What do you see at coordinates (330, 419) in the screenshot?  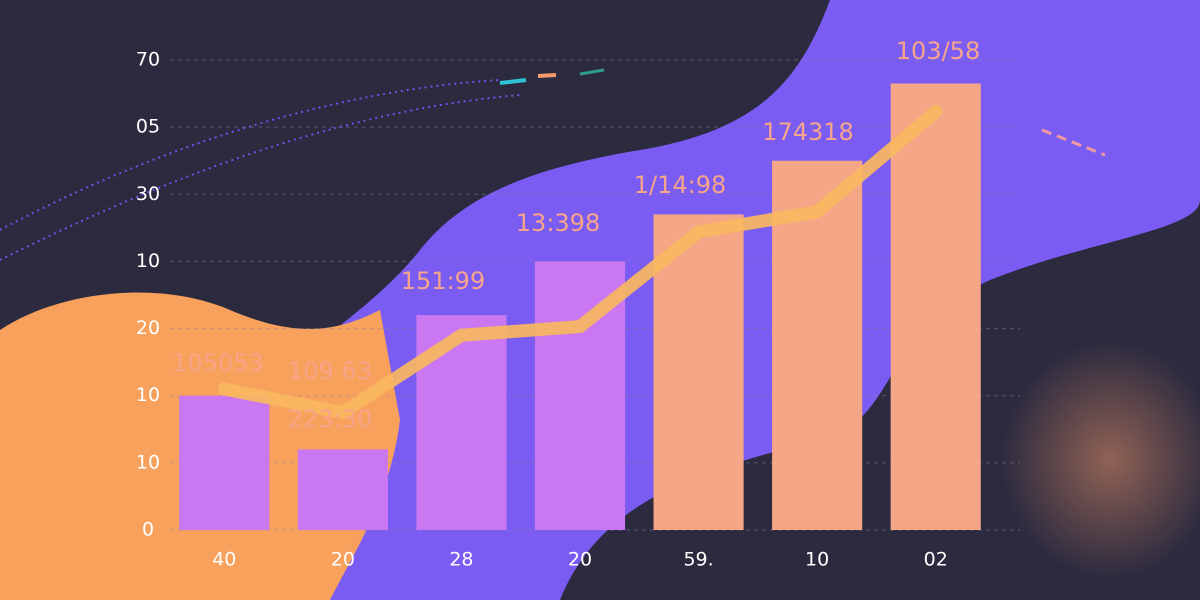 I see `annotation: 223:30` at bounding box center [330, 419].